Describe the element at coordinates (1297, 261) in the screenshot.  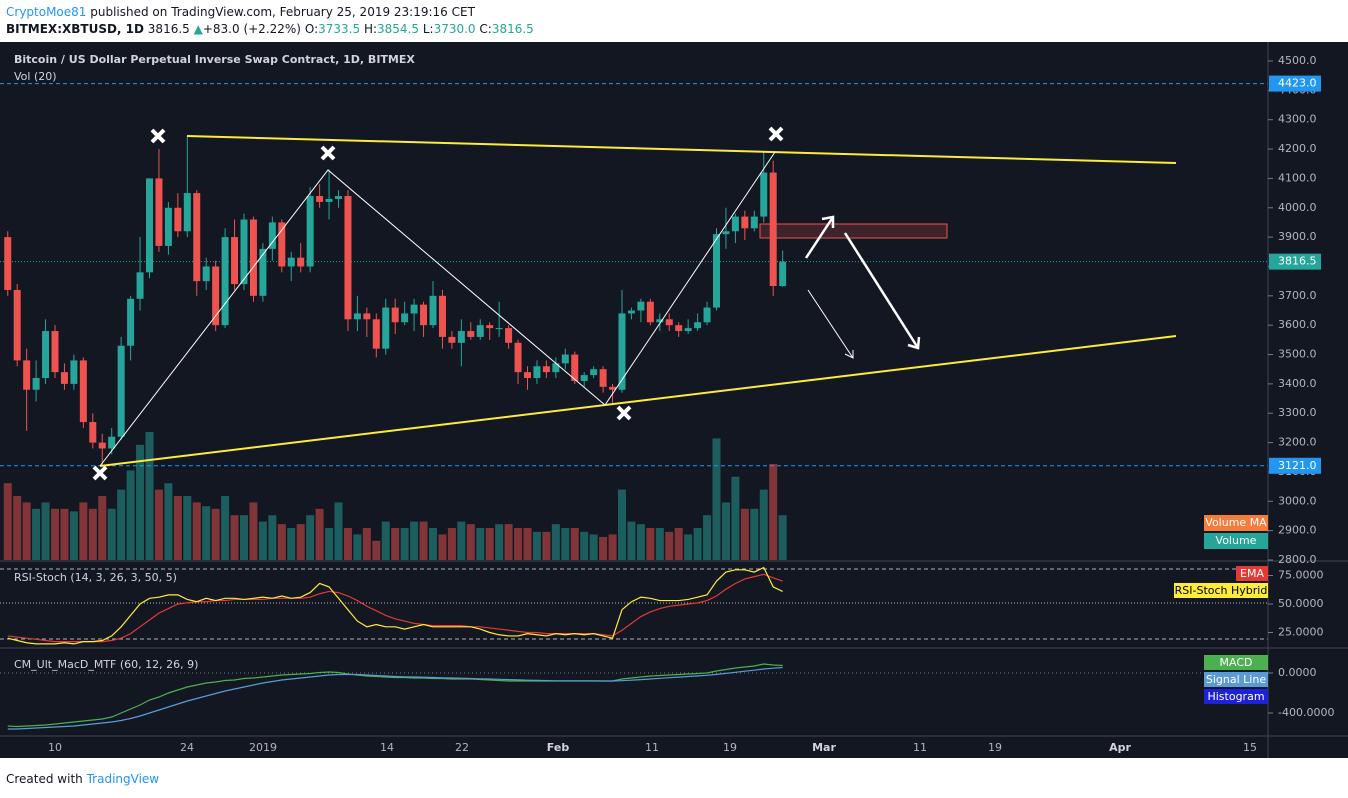
I see `price-tag-label: 3816.5` at that location.